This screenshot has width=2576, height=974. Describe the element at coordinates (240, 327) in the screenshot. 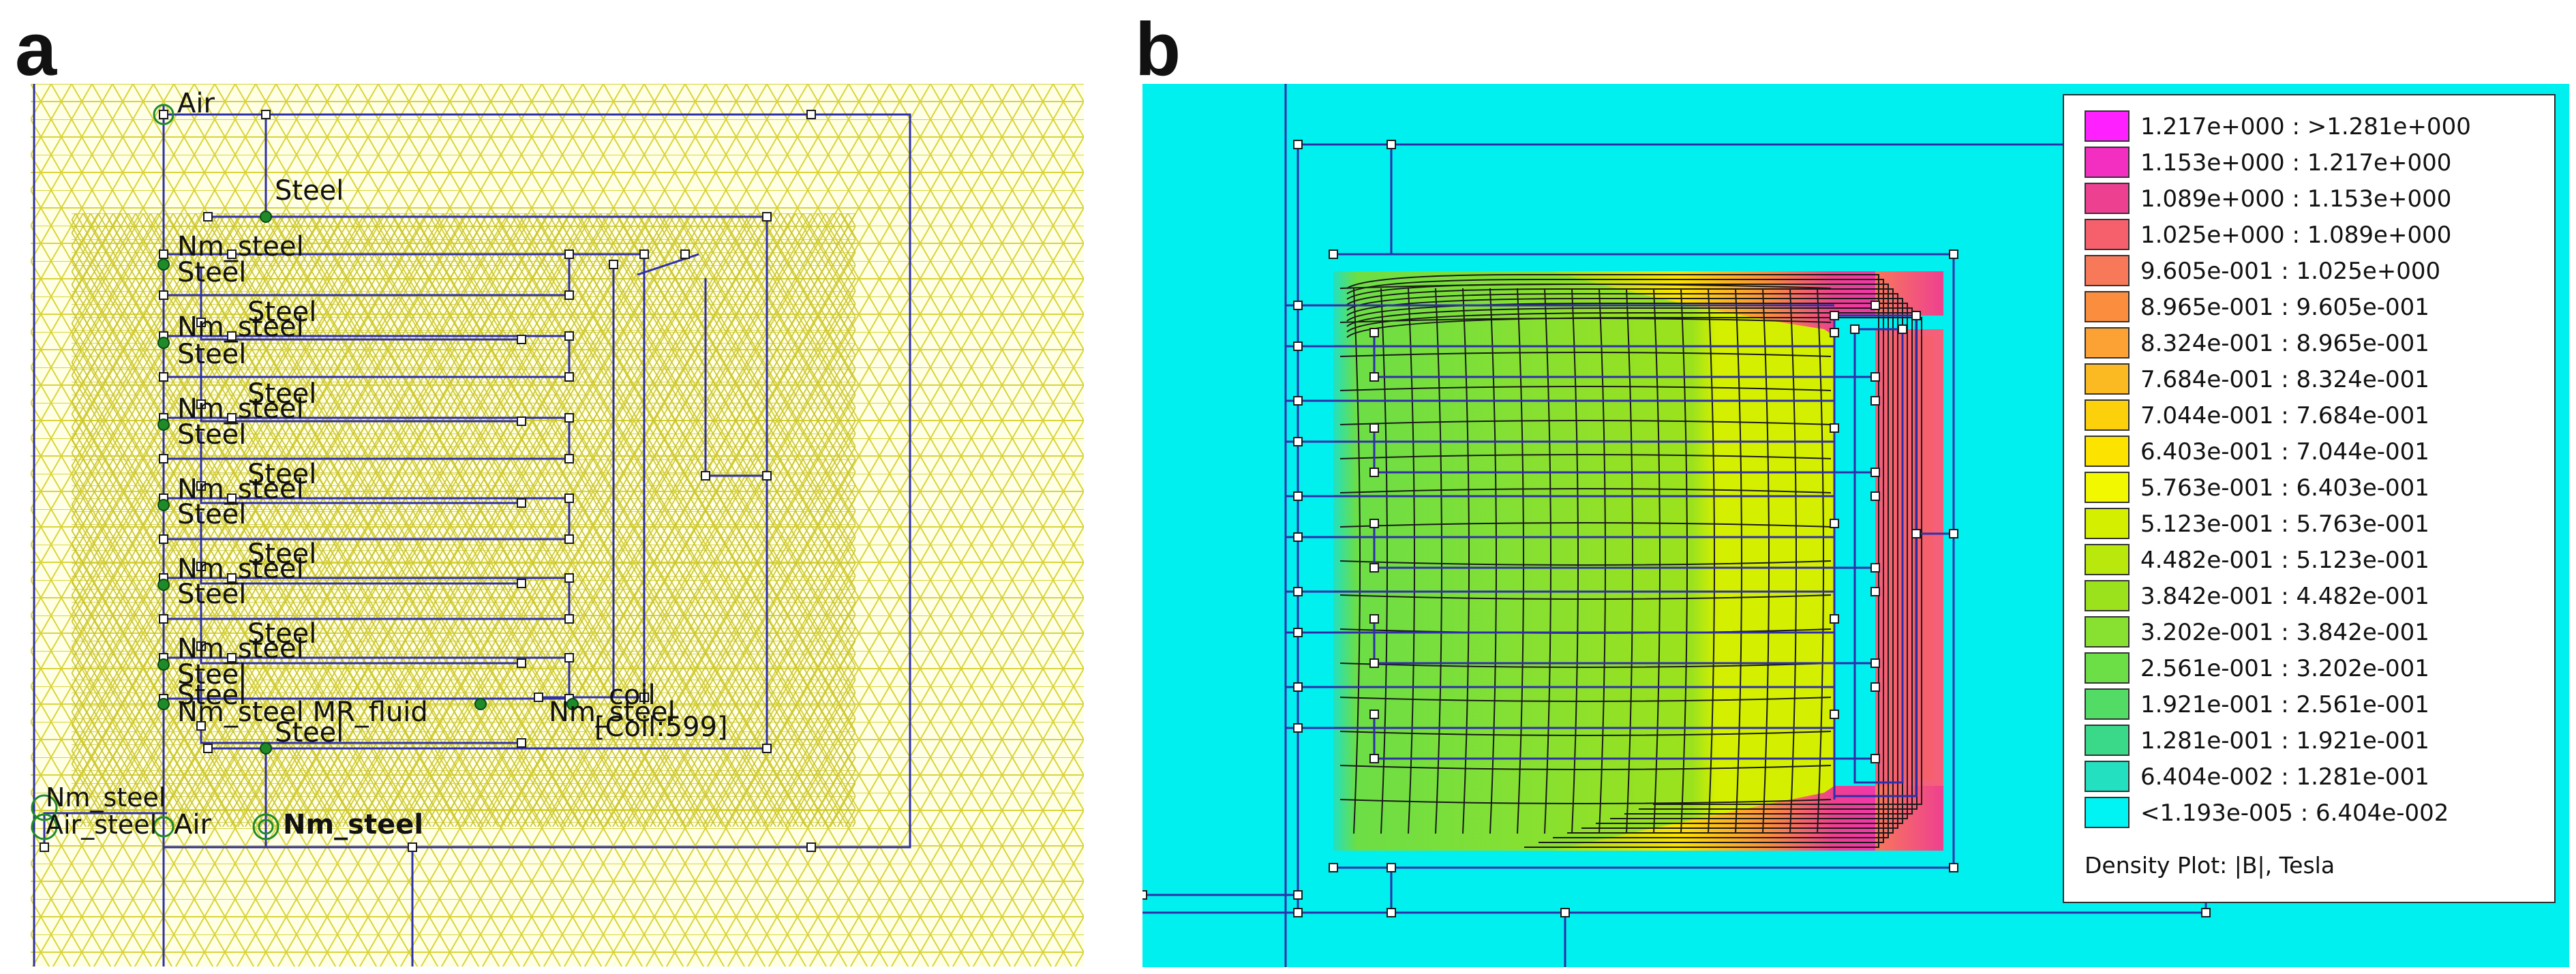

I see `label-nm-steel-2: Nm_steel` at that location.